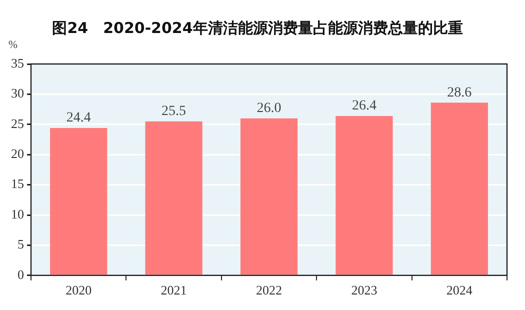 The width and height of the screenshot is (525, 310). What do you see at coordinates (173, 290) in the screenshot?
I see `x-tick-label: 2021` at bounding box center [173, 290].